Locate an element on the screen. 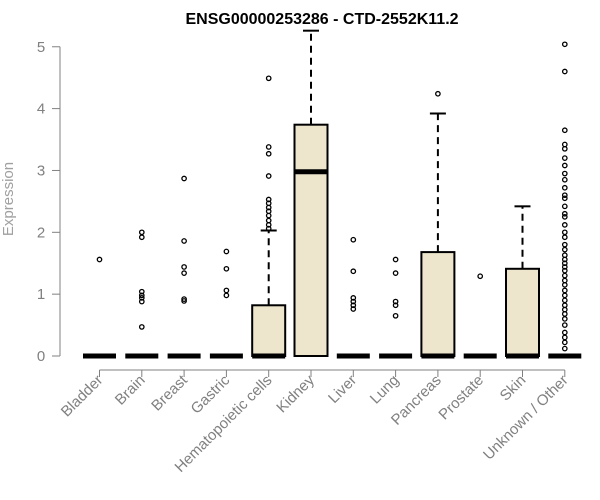  y-tick-label: 1 is located at coordinates (41, 294).